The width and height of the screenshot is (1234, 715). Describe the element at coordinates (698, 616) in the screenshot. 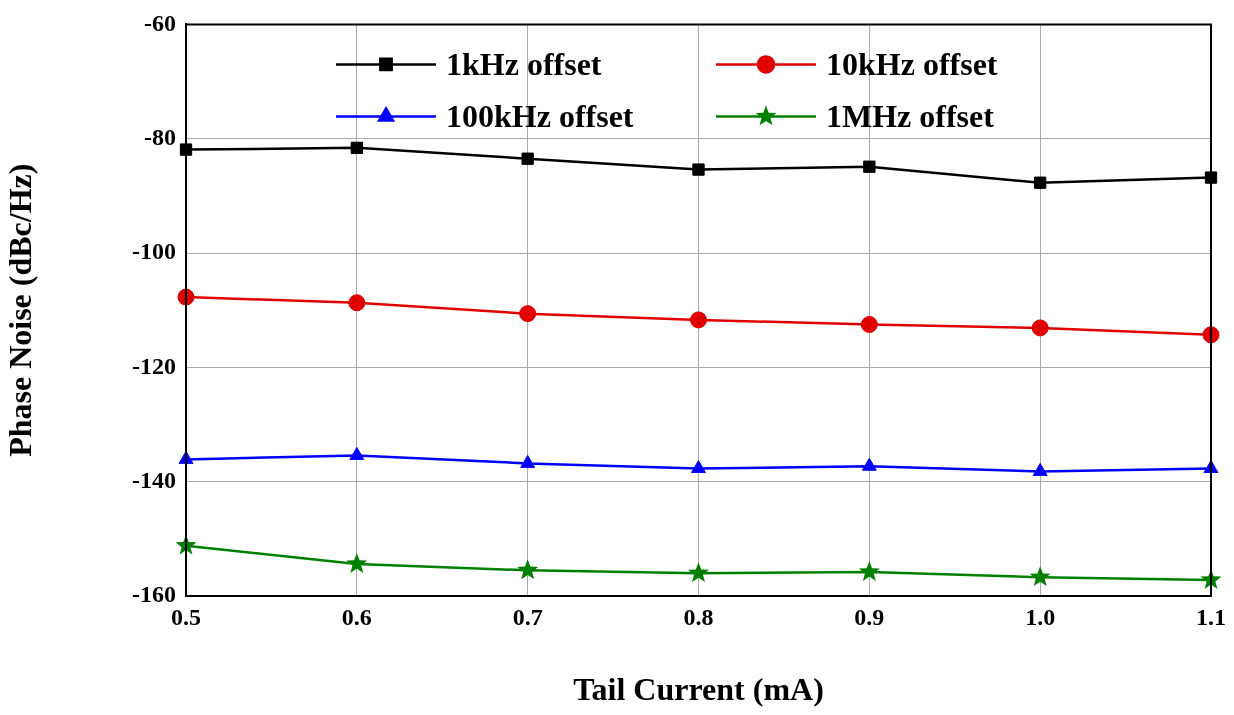

I see `x-tick-label: 0.8` at that location.